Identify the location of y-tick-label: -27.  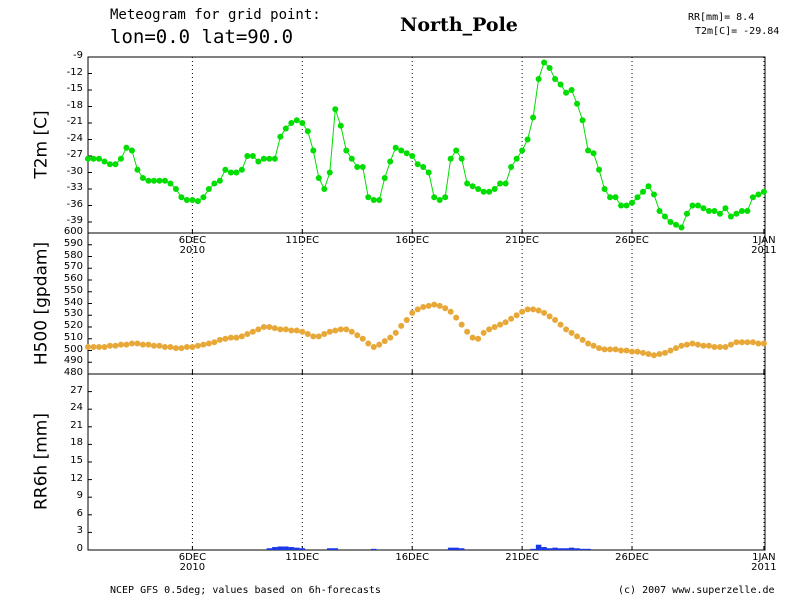
(74, 154).